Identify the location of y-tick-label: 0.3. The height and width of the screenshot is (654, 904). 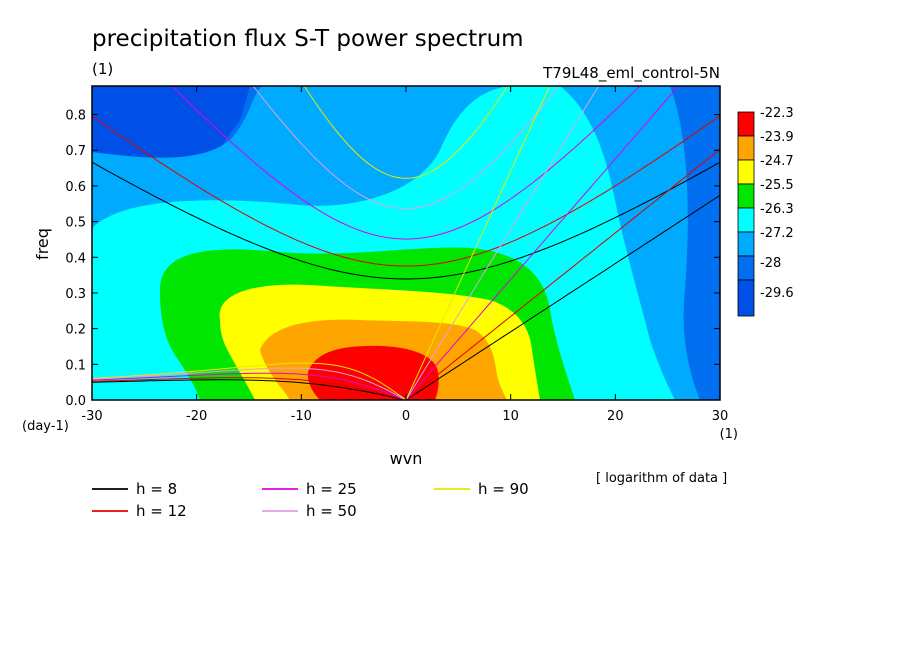
(75, 294).